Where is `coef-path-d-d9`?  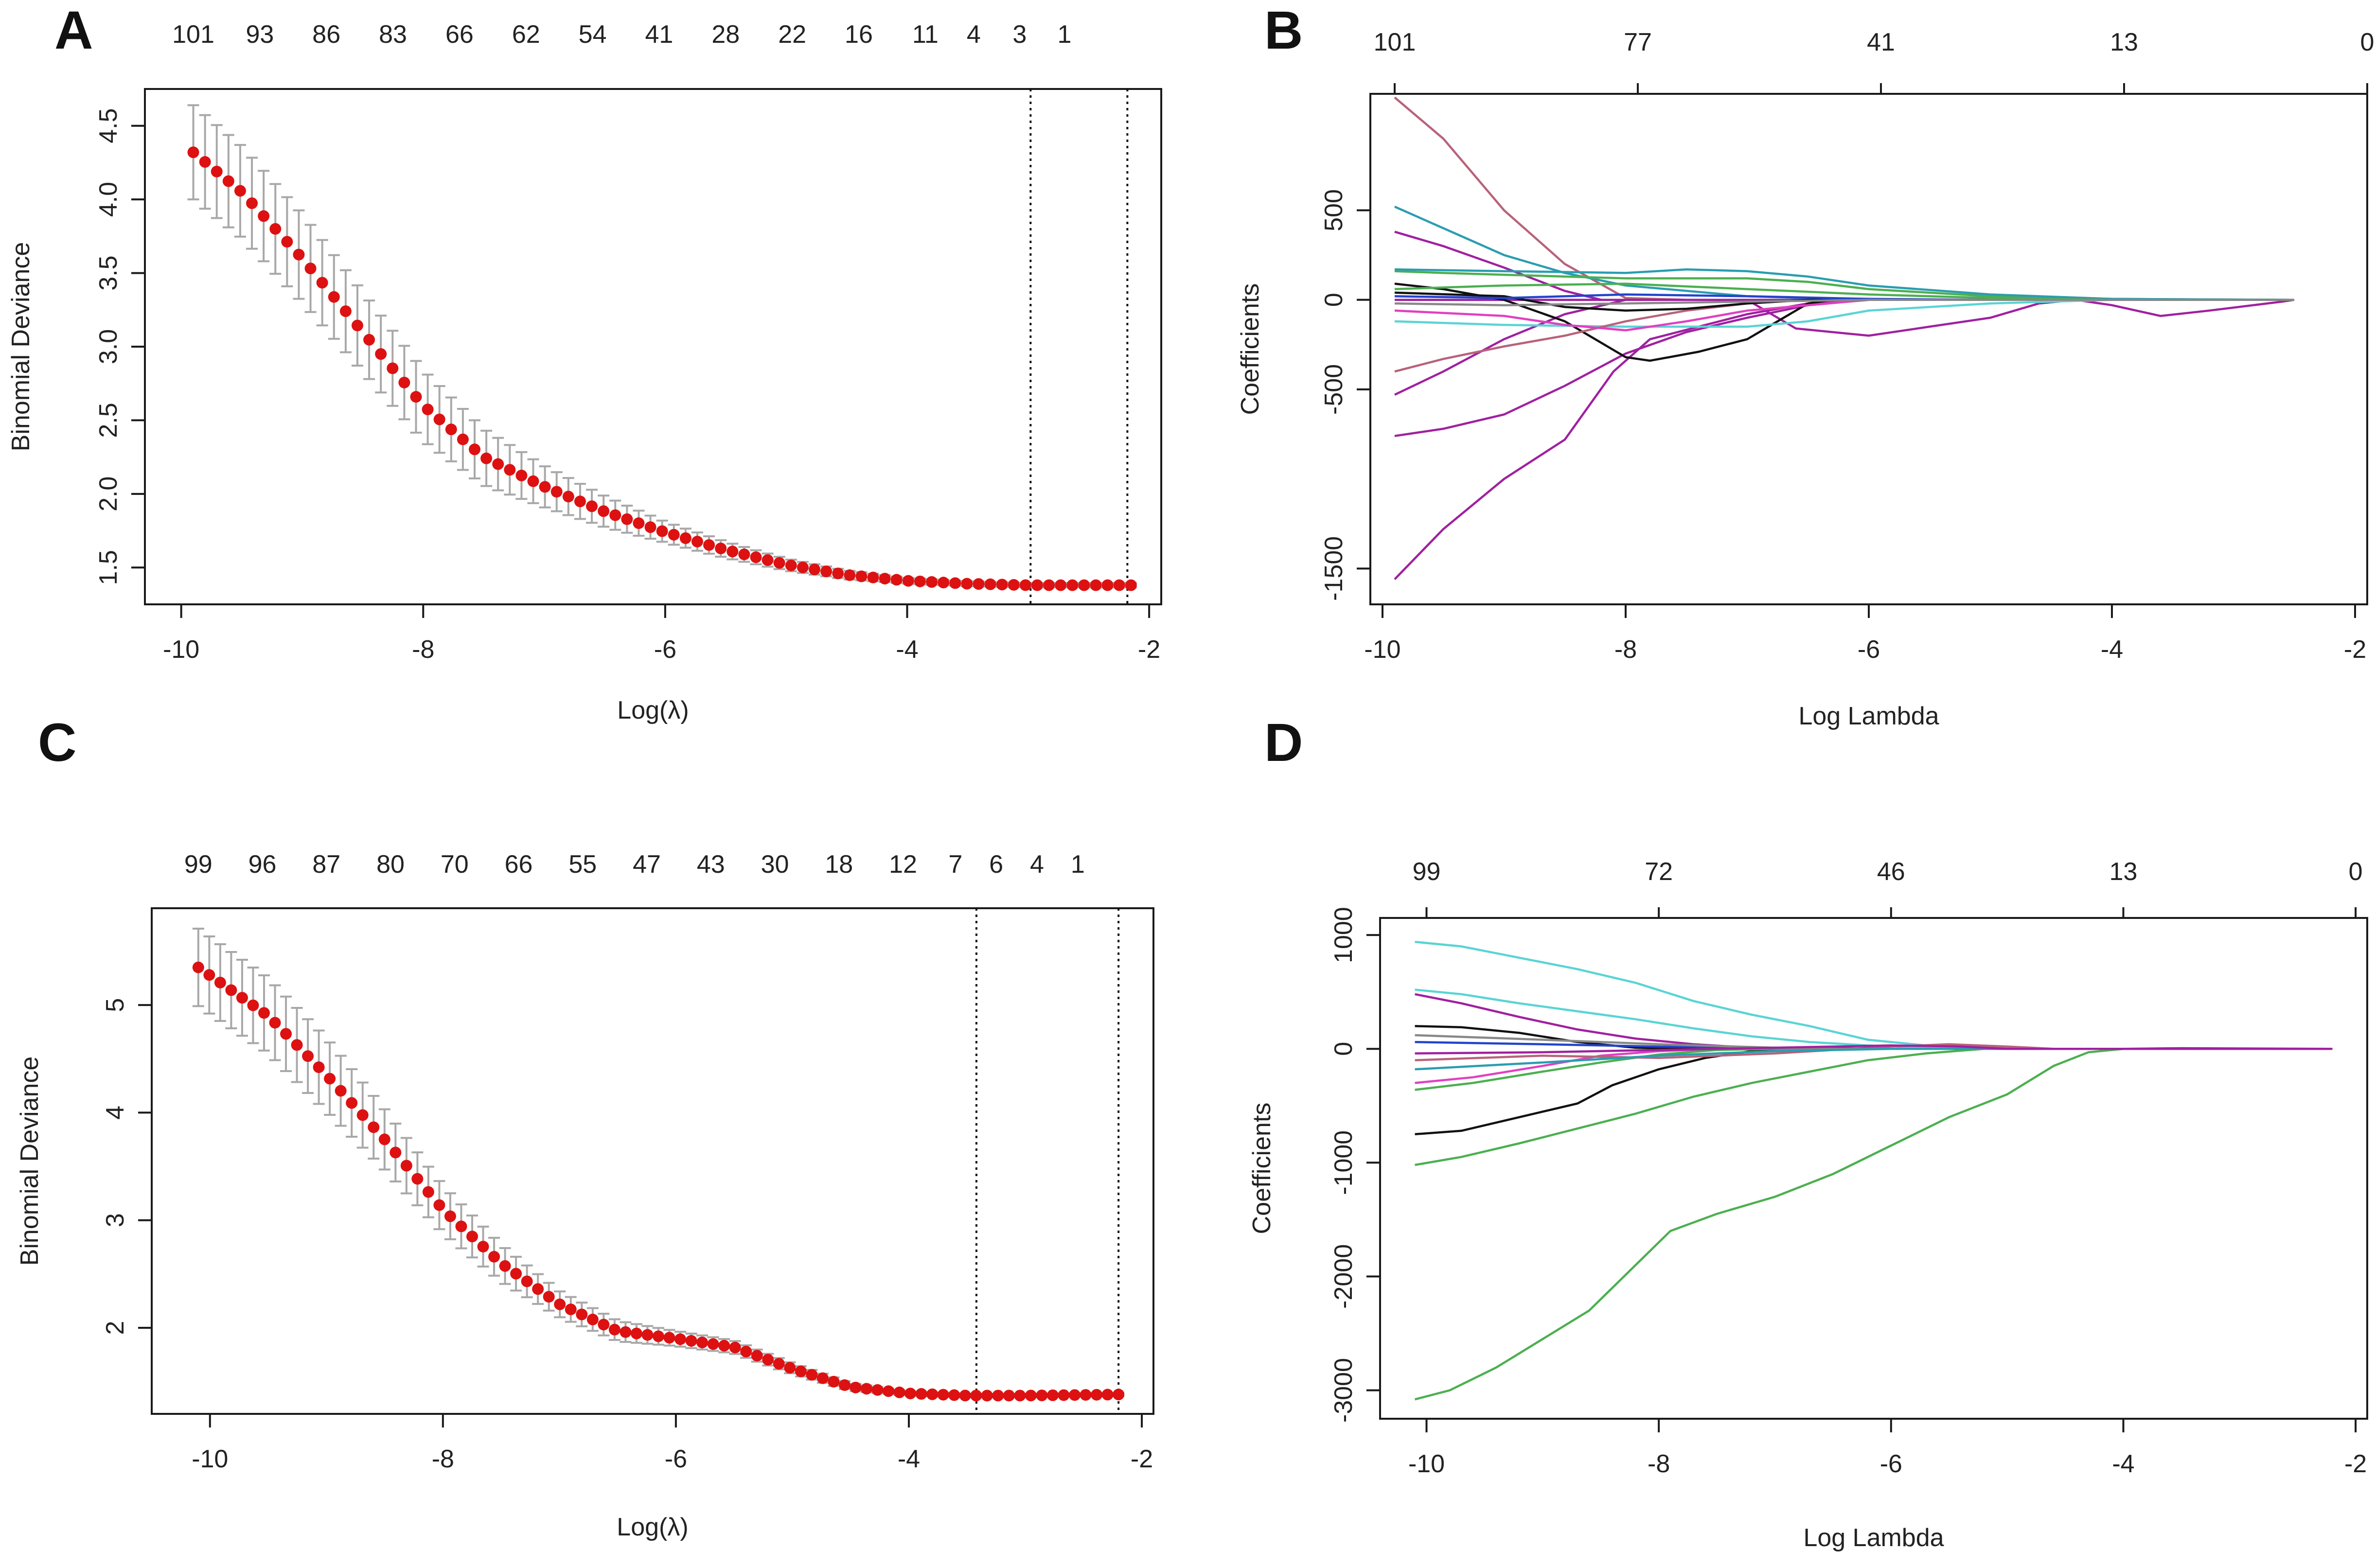 coef-path-d-d9 is located at coordinates (1874, 1069).